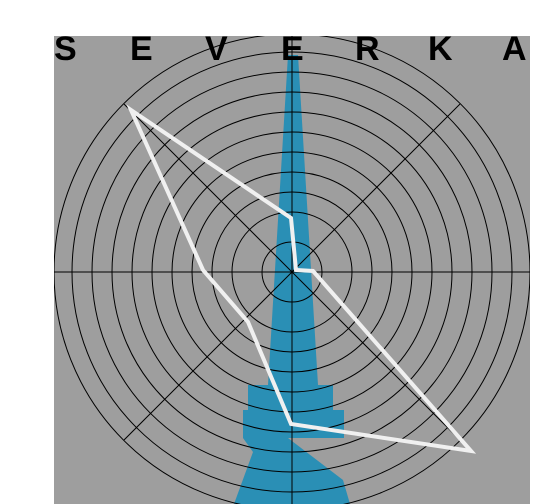  What do you see at coordinates (65, 49) in the screenshot?
I see `title-letter-1: S` at bounding box center [65, 49].